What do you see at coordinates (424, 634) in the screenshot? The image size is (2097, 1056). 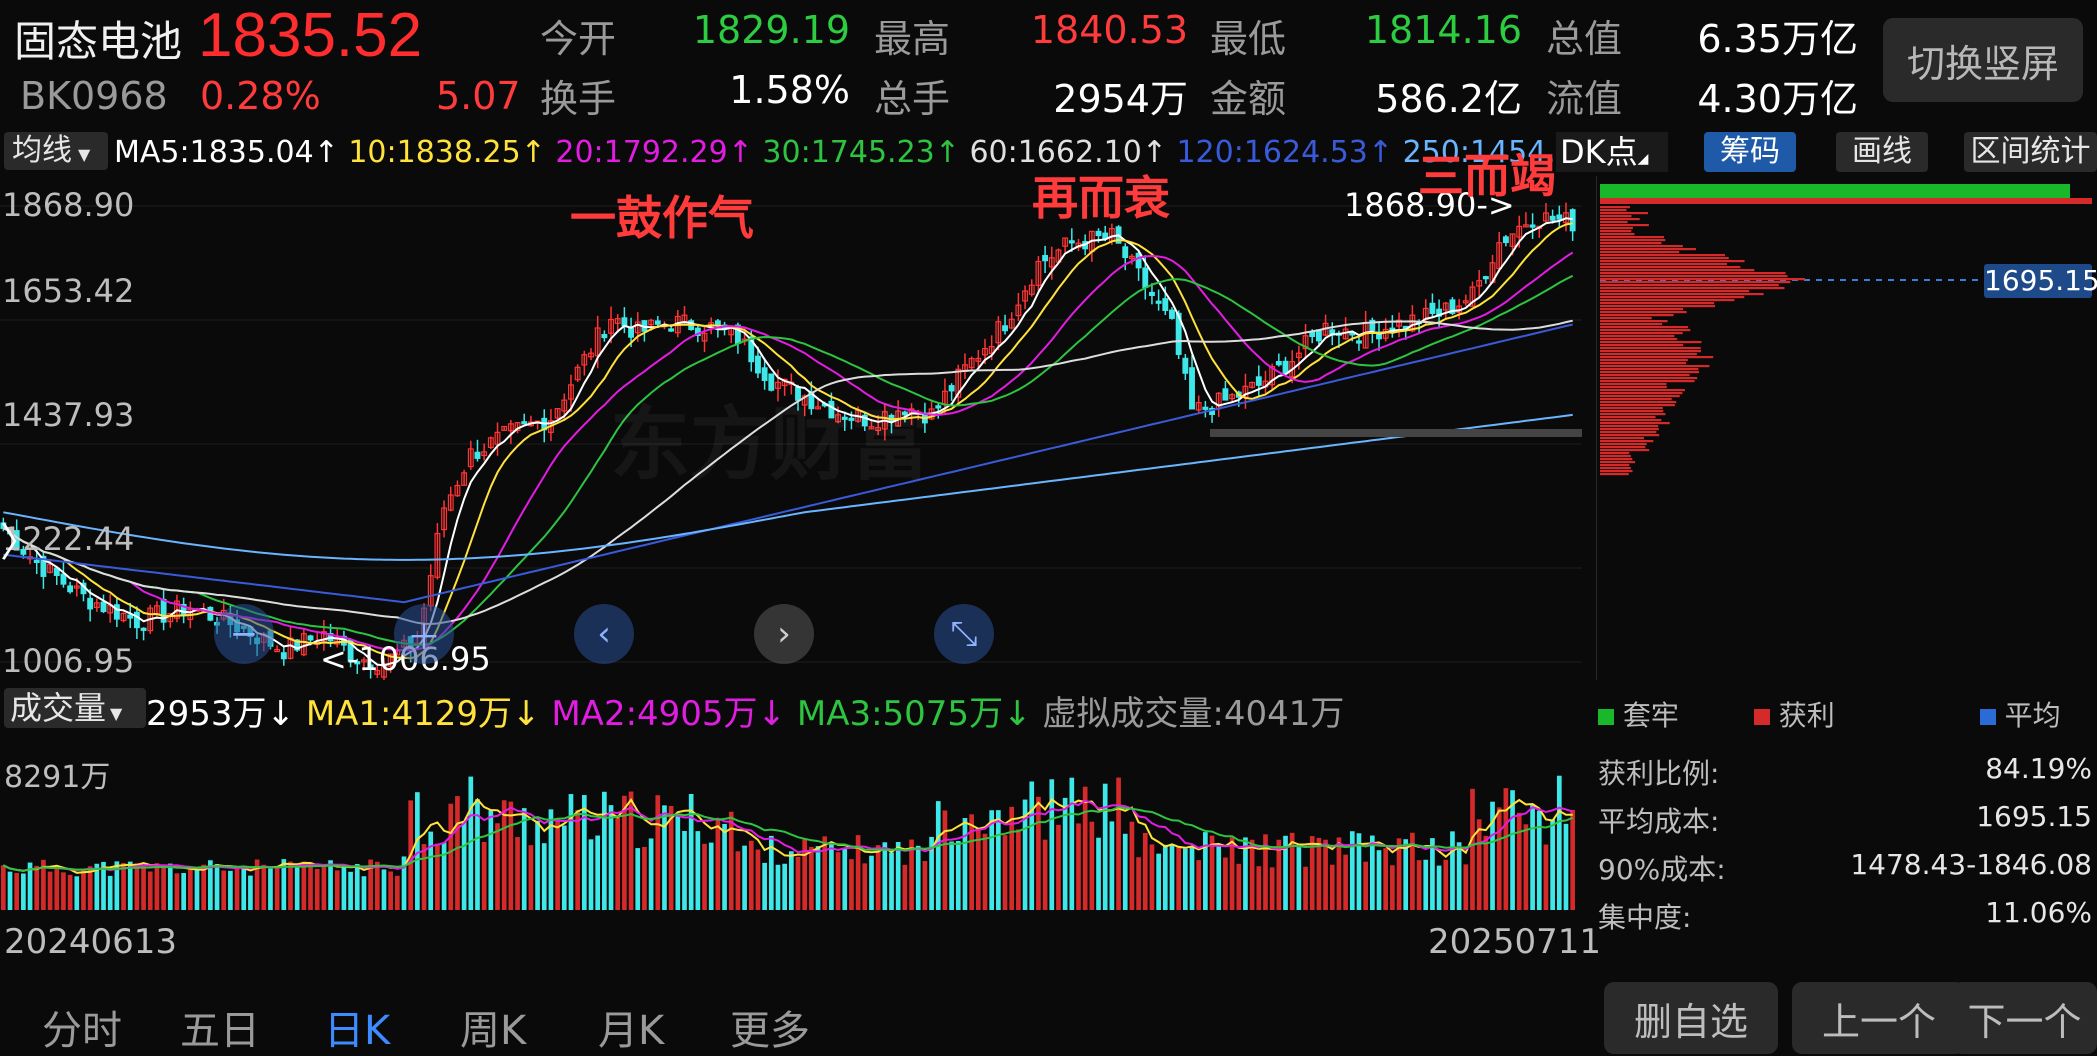 I see `zoom-in-icon: ＋` at bounding box center [424, 634].